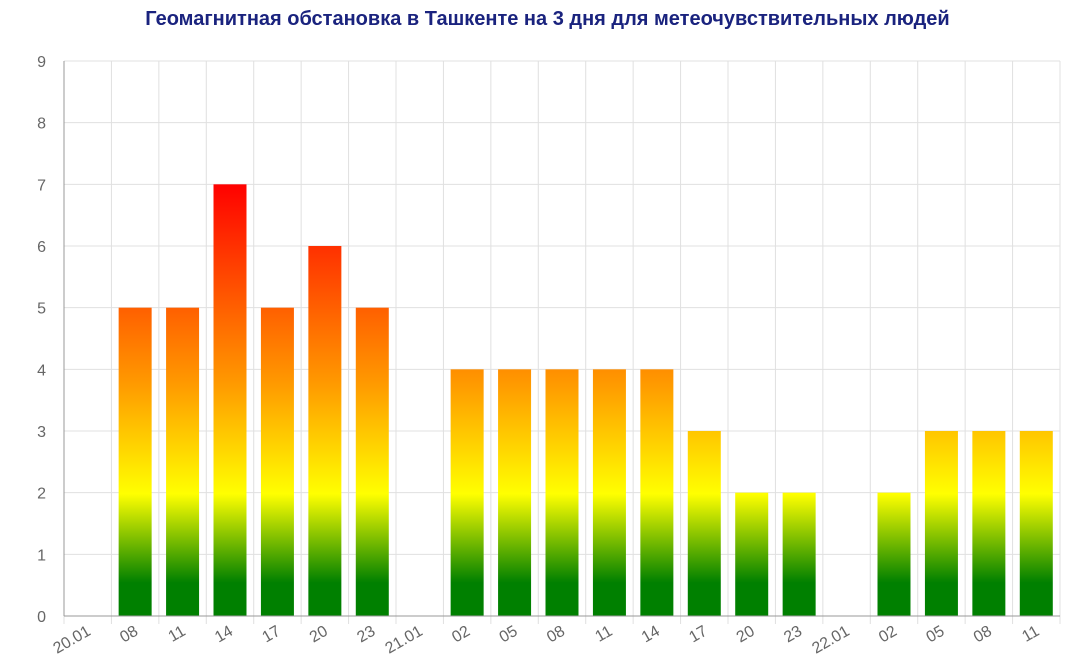  Describe the element at coordinates (41, 555) in the screenshot. I see `y-tick-label: 1` at that location.